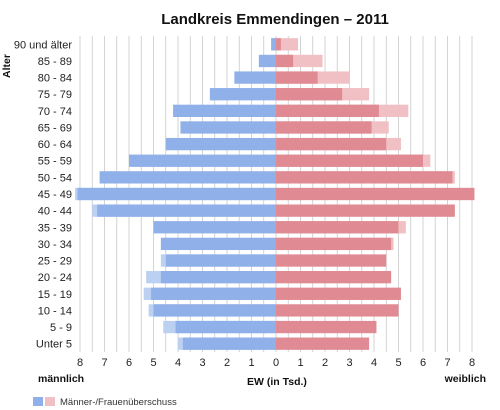 This screenshot has height=410, width=500. Describe the element at coordinates (465, 379) in the screenshot. I see `right-side-label: weiblich` at that location.